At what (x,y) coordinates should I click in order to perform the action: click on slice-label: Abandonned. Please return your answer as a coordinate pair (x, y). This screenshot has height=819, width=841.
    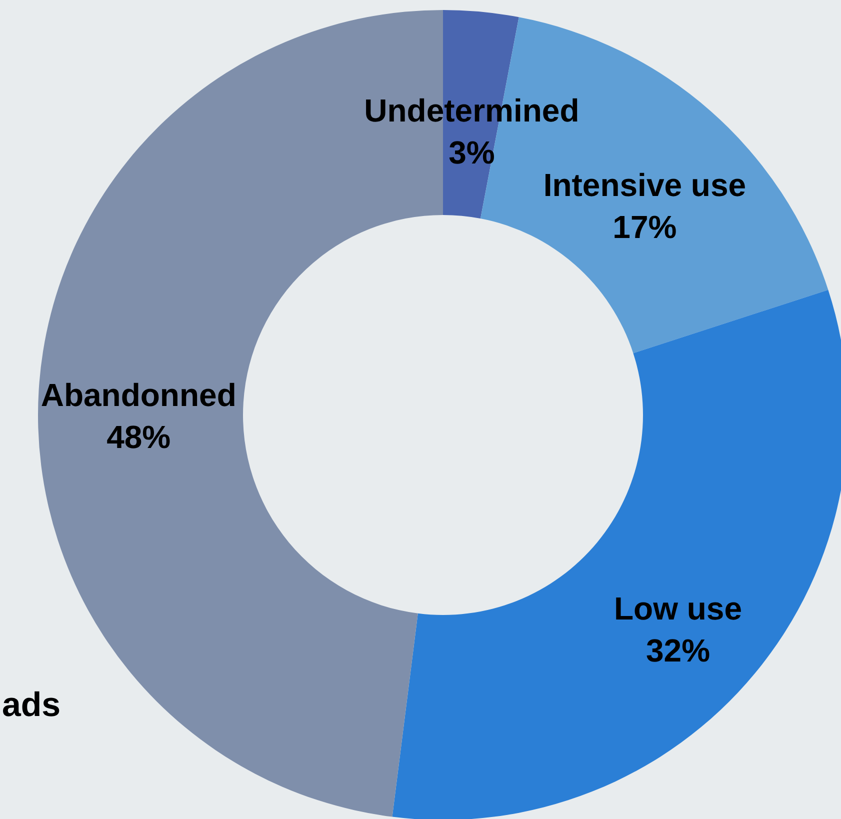
    Looking at the image, I should click on (138, 394).